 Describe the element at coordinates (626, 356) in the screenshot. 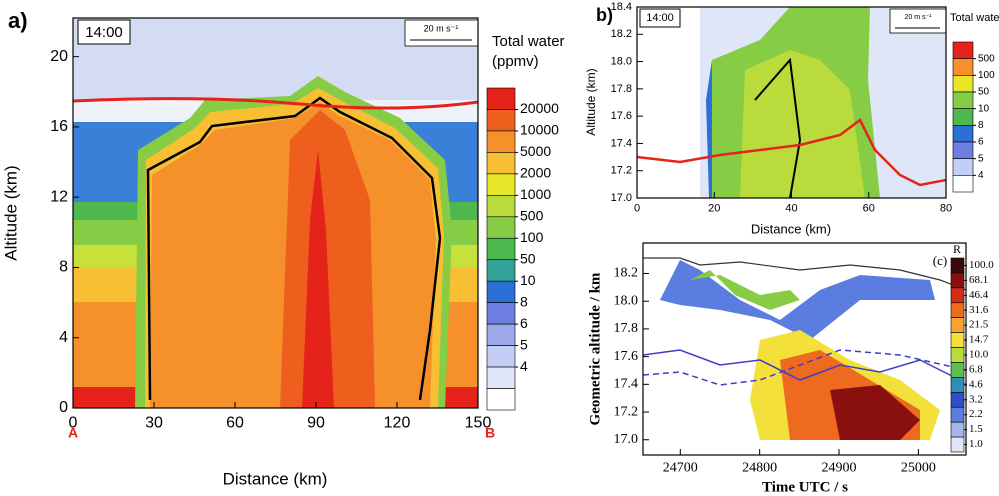

I see `y-tick-label: 17.6` at that location.